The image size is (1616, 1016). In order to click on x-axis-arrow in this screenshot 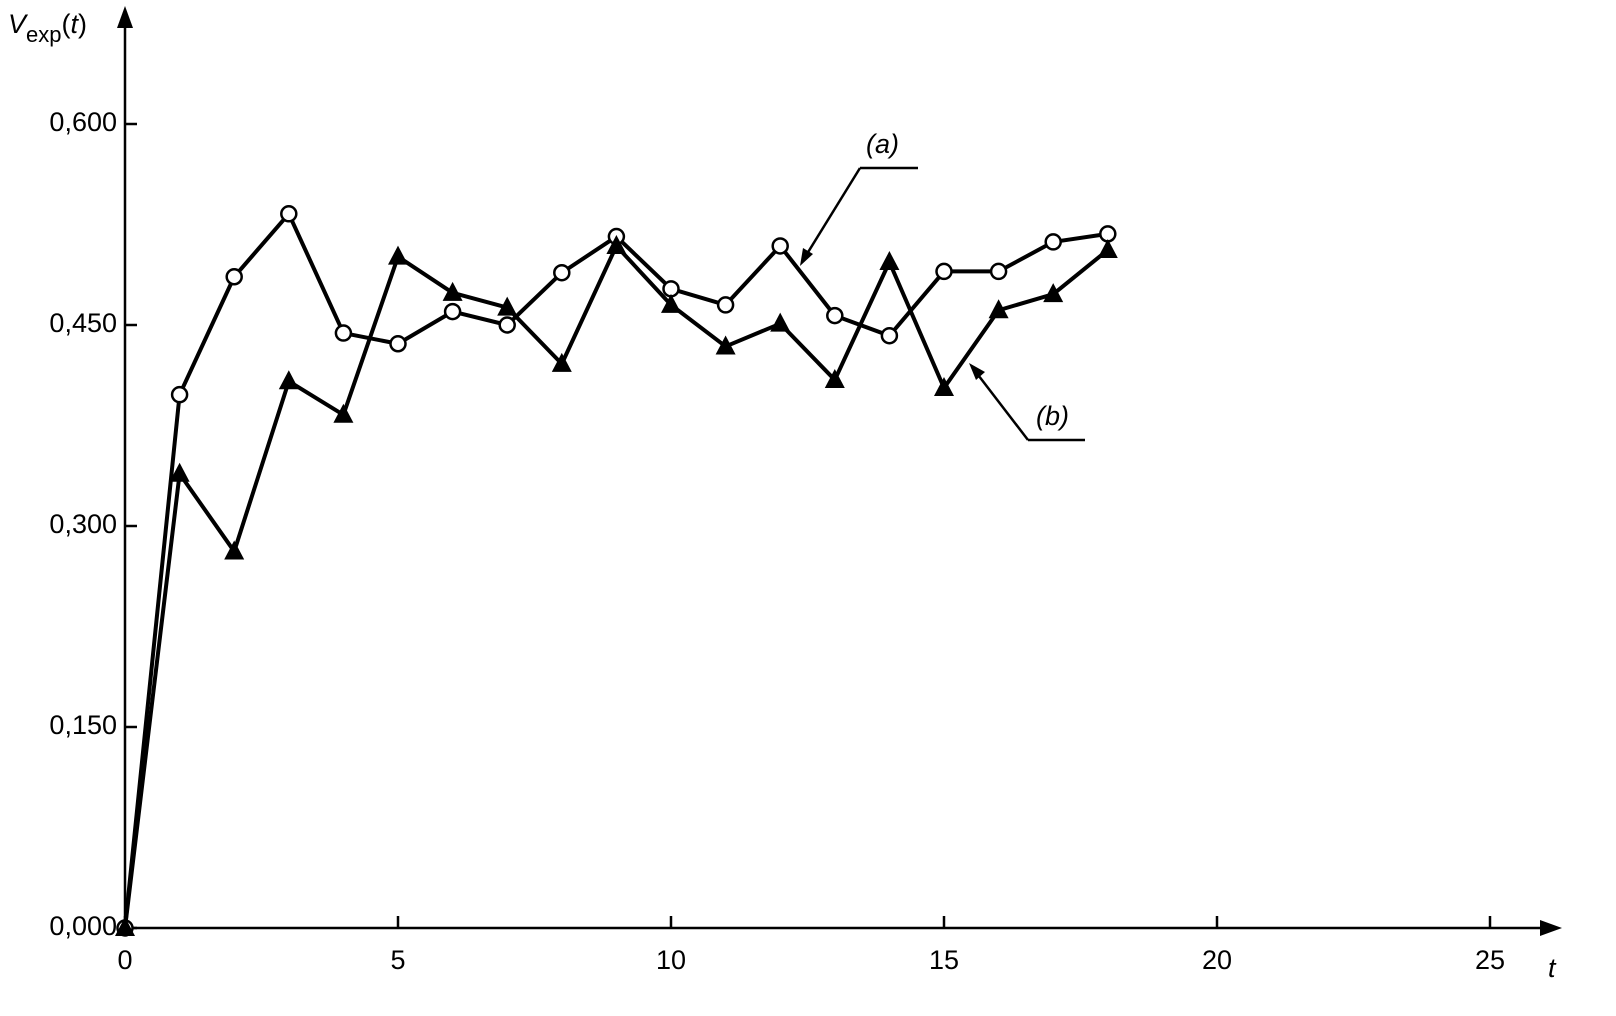, I will do `click(1551, 928)`.